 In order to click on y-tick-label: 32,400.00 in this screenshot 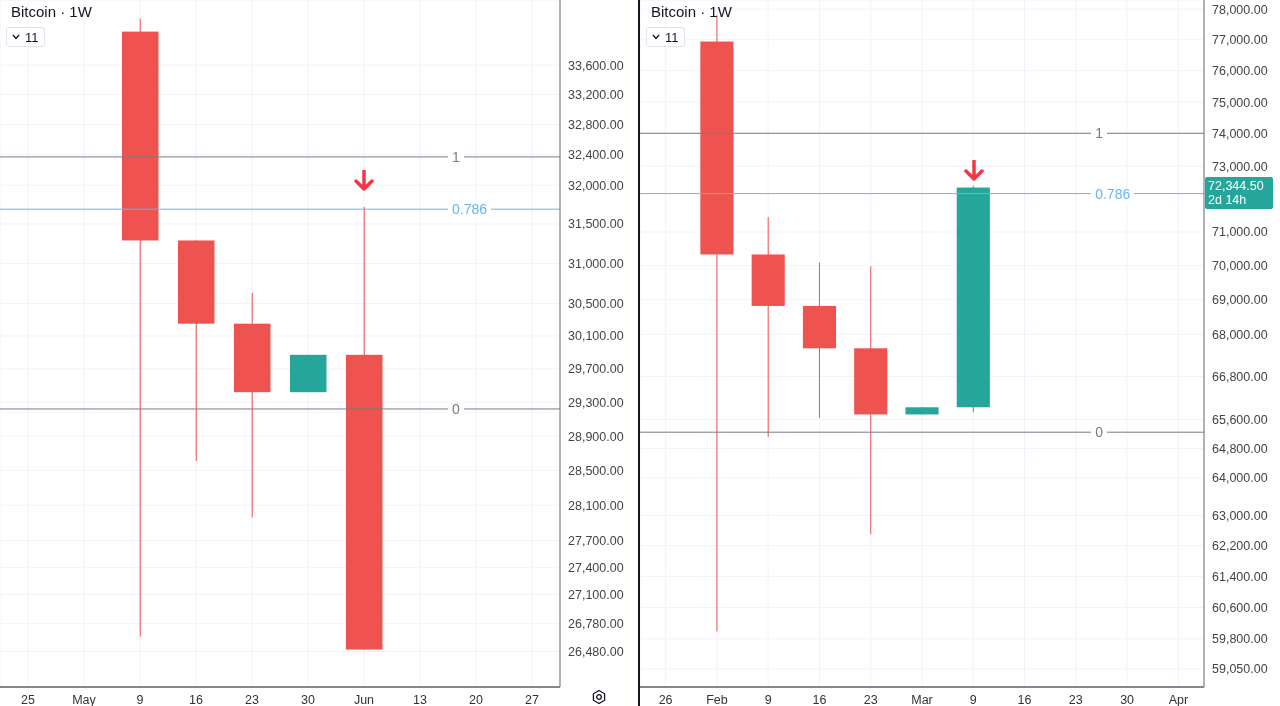, I will do `click(596, 155)`.